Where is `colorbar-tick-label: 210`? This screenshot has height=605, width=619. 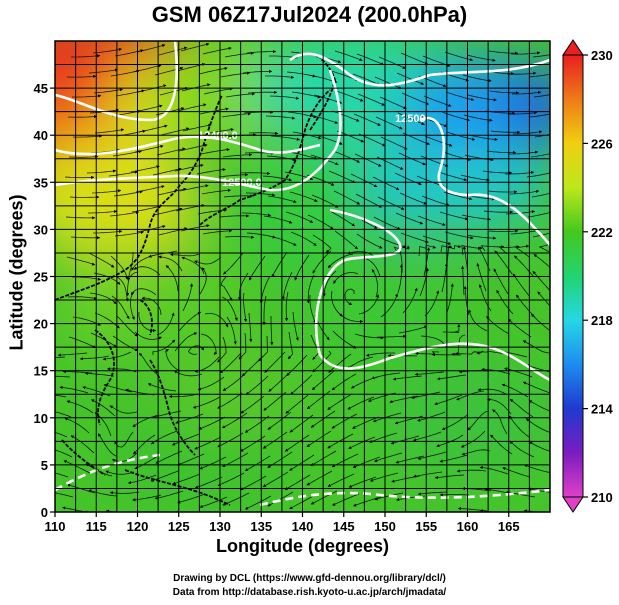
colorbar-tick-label: 210 is located at coordinates (602, 497).